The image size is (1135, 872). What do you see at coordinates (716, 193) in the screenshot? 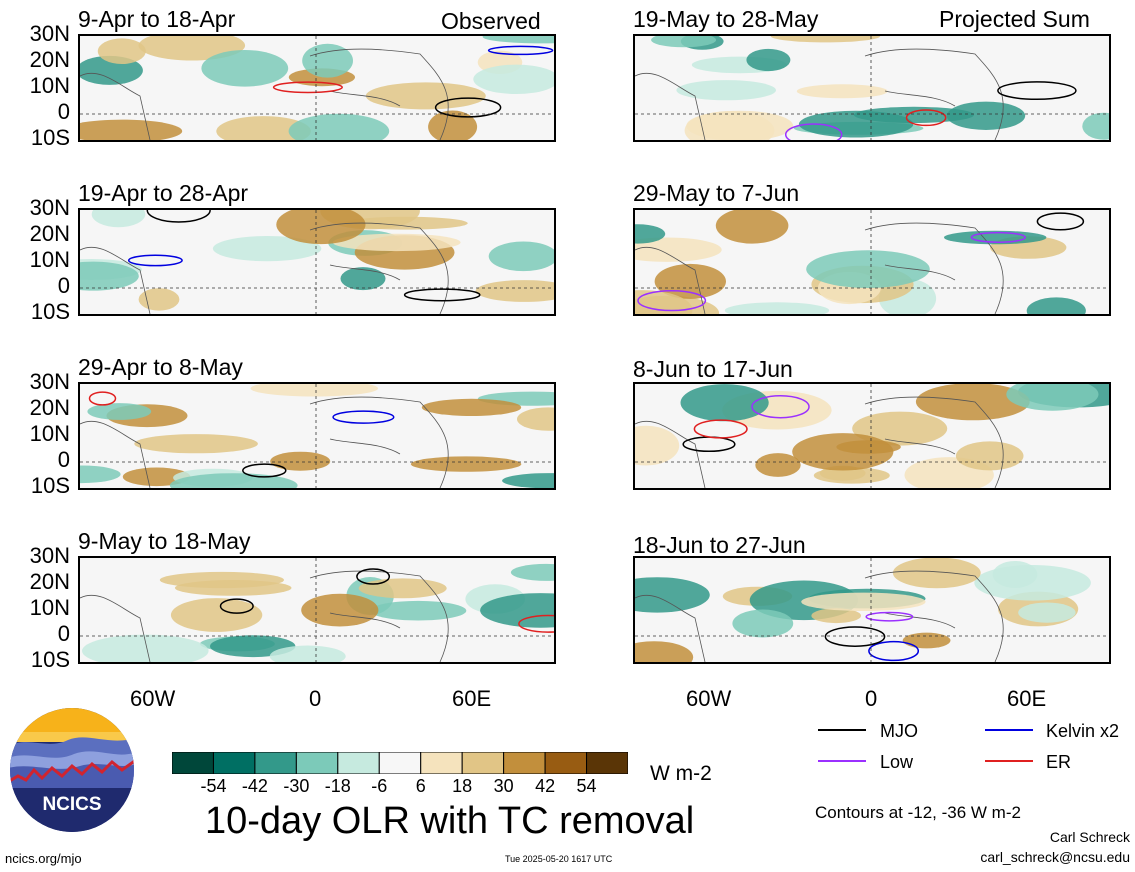
I see `panel-title-6: 29-May to 7-Jun` at bounding box center [716, 193].